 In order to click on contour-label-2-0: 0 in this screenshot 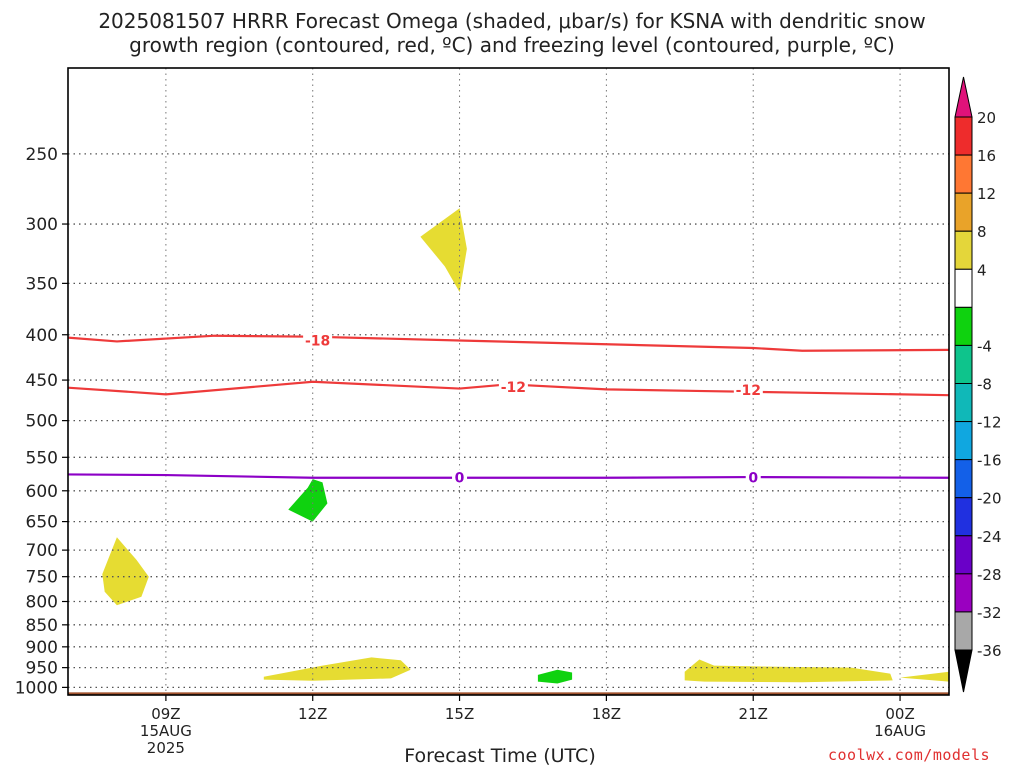, I will do `click(460, 479)`.